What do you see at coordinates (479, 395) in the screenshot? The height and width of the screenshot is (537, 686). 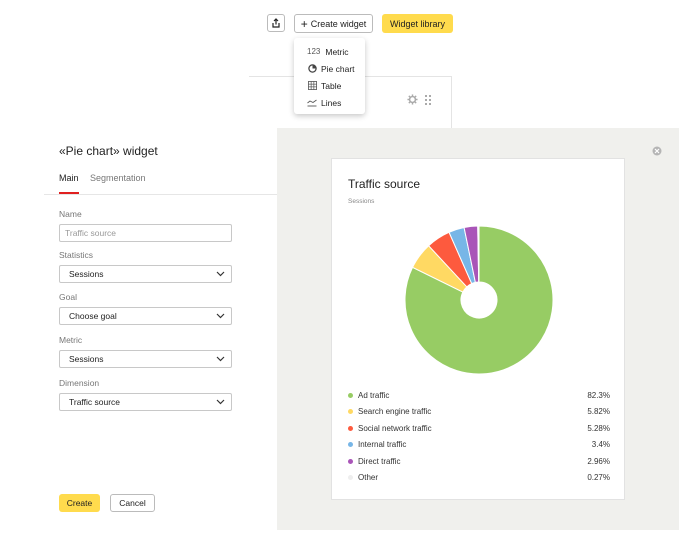 I see `legend-row: Ad traffic 82.3%` at bounding box center [479, 395].